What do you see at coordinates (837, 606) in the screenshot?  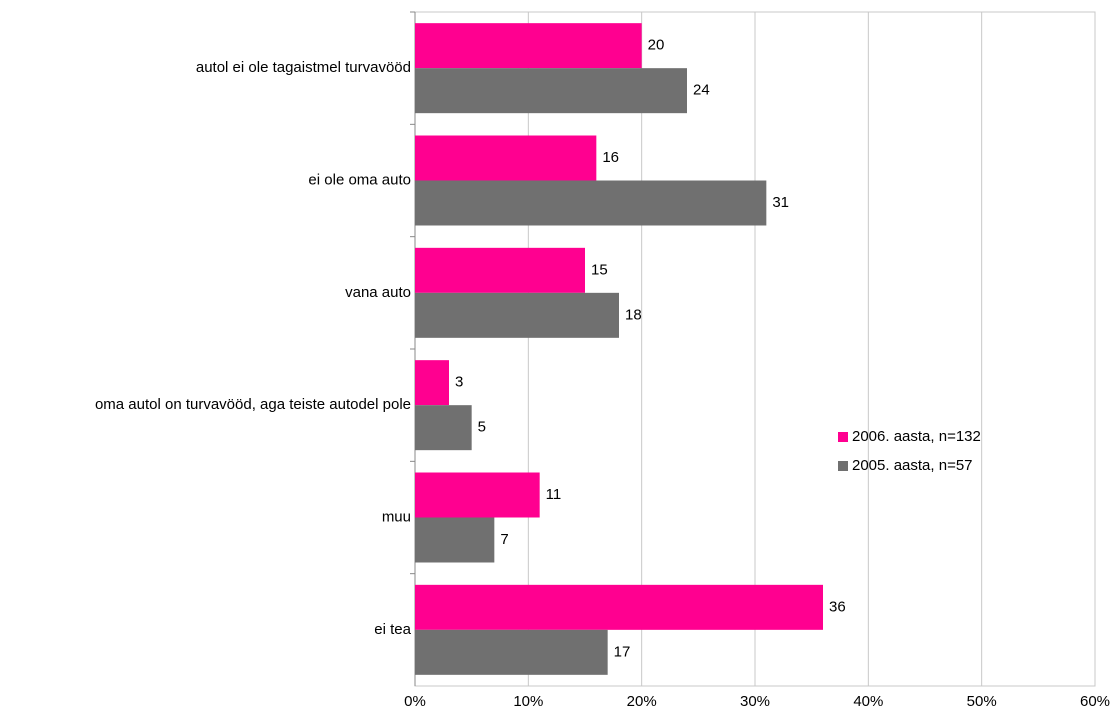 I see `data-label: 36` at bounding box center [837, 606].